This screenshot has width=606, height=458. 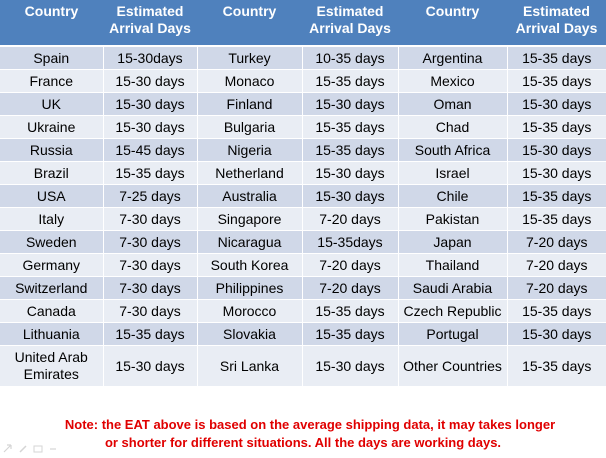 What do you see at coordinates (452, 127) in the screenshot?
I see `country-cell: Chad` at bounding box center [452, 127].